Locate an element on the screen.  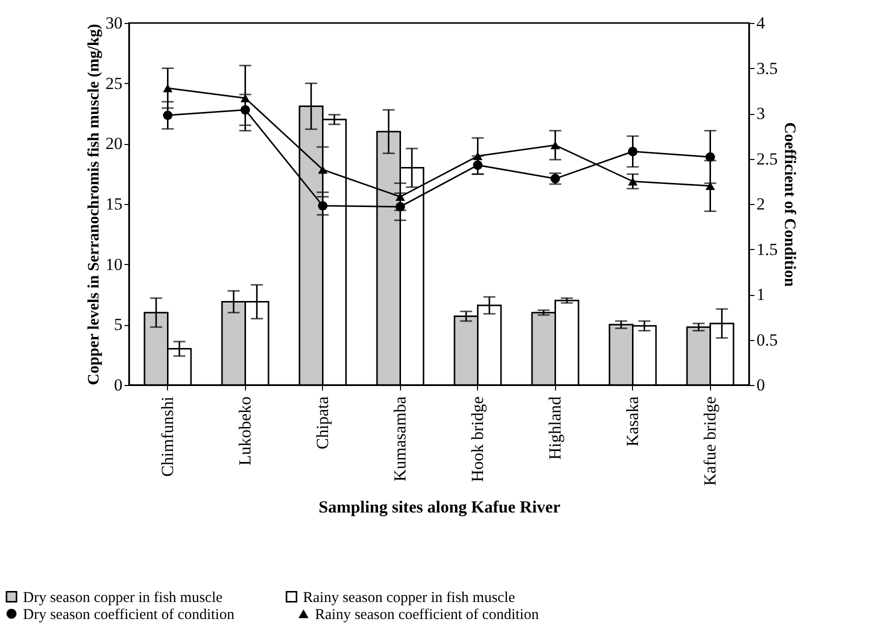
y-tick-label: 20 is located at coordinates (114, 144).